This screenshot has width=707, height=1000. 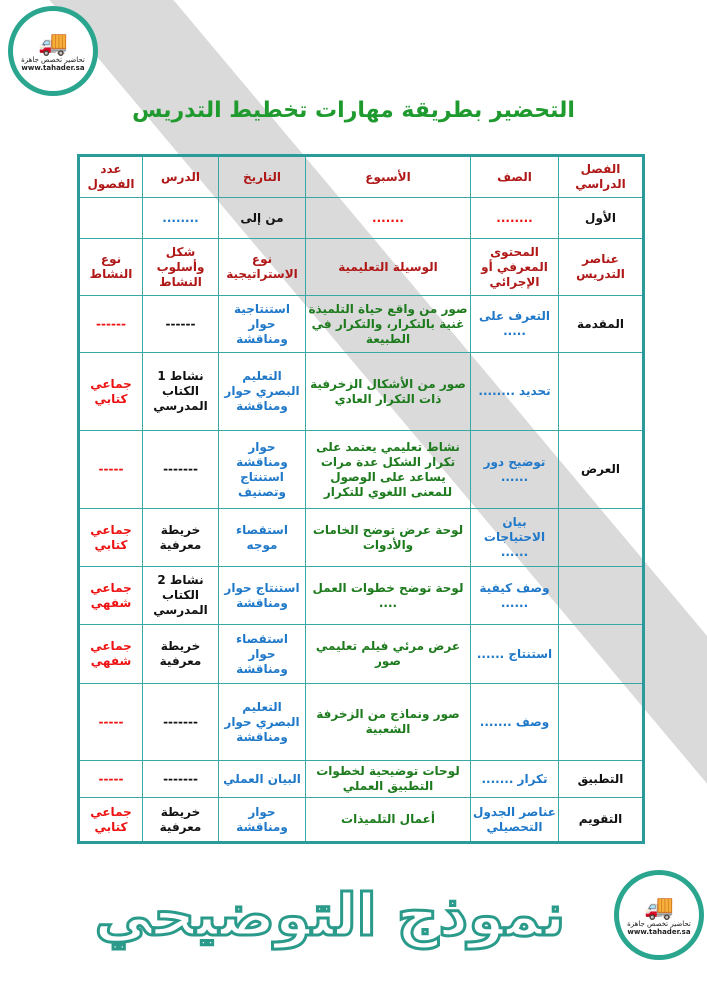 What do you see at coordinates (180, 176) in the screenshot?
I see `table-cell: الدرس` at bounding box center [180, 176].